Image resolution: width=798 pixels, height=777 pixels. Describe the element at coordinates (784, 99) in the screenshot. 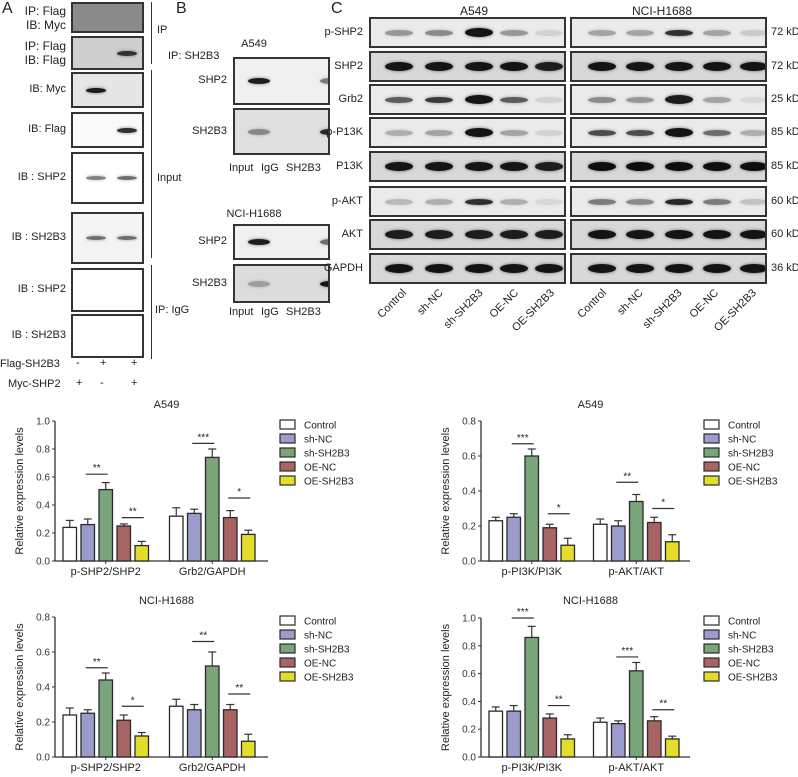

I see `kda-label: 25 kDa` at that location.